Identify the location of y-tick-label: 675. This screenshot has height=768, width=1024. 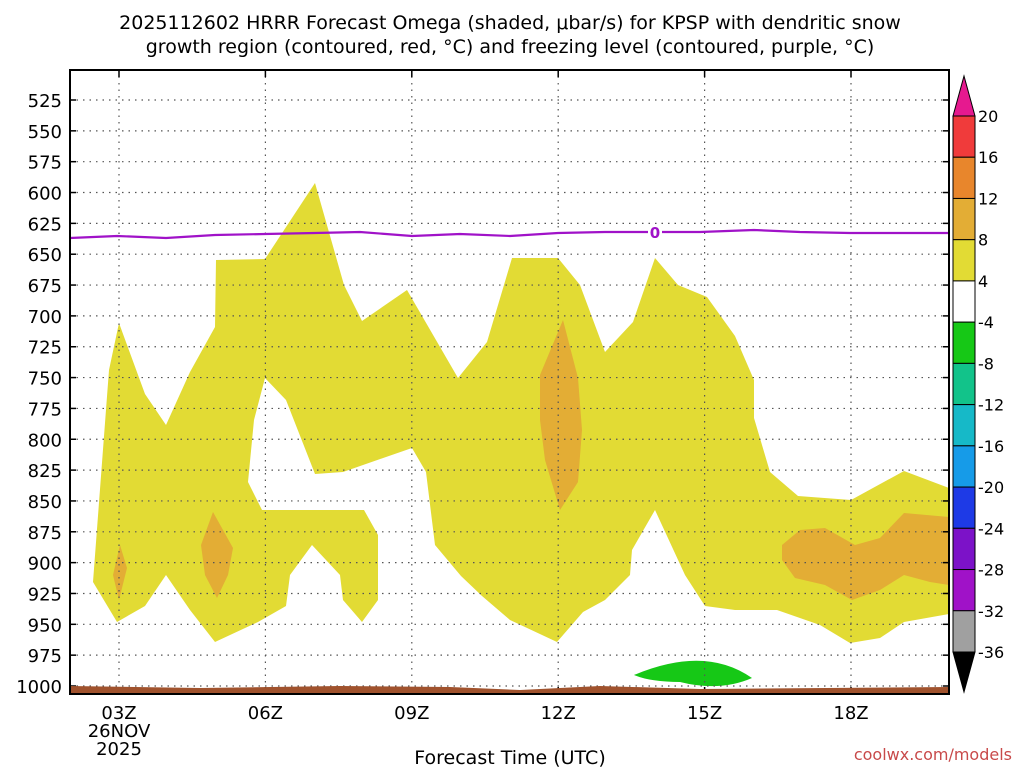
(45, 286).